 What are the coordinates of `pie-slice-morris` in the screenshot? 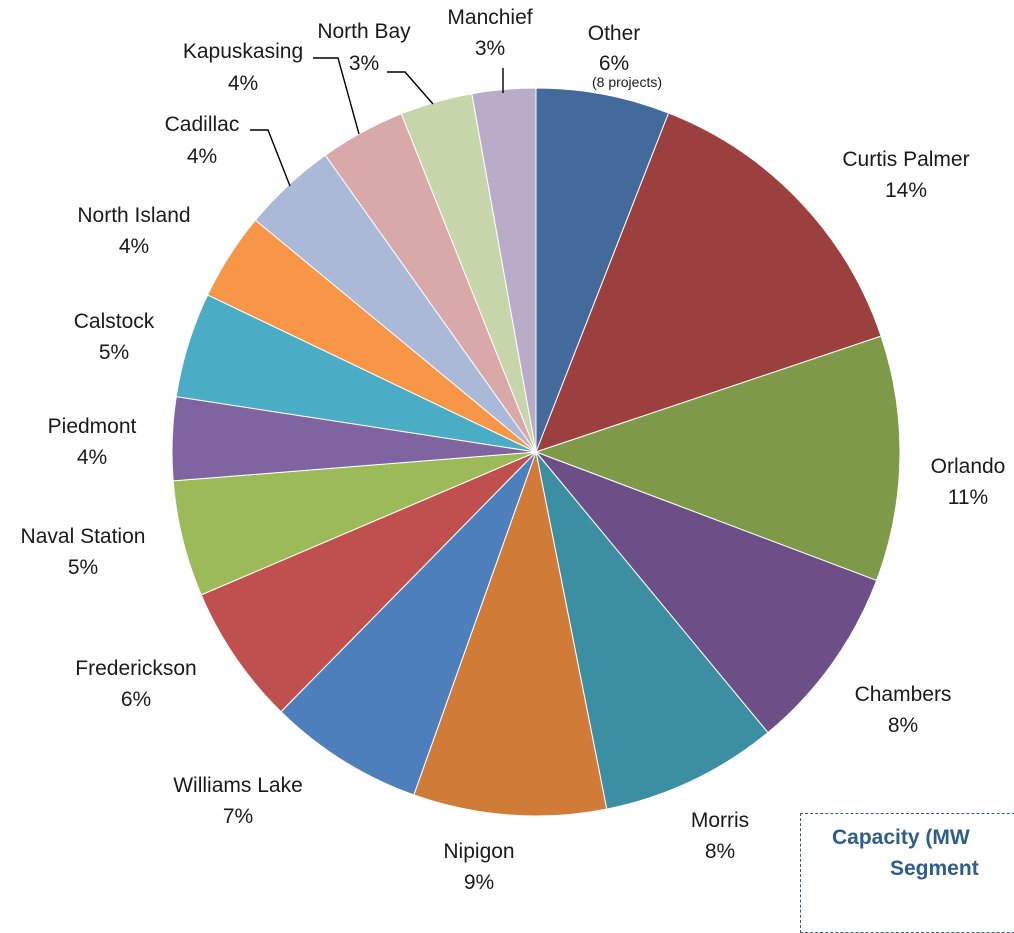 It's located at (652, 630).